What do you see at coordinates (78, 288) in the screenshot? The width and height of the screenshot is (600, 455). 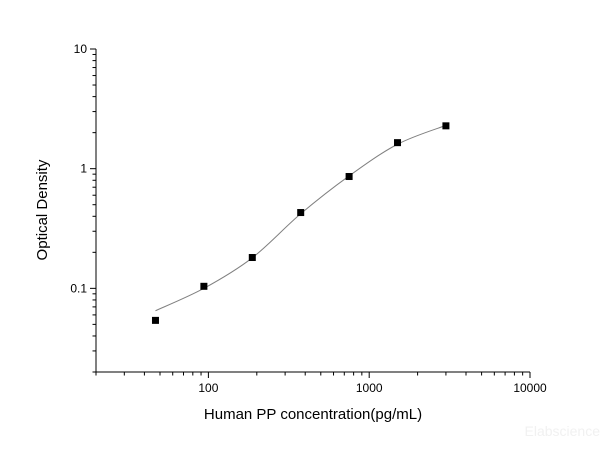 I see `y-tick-label: 0.1` at bounding box center [78, 288].